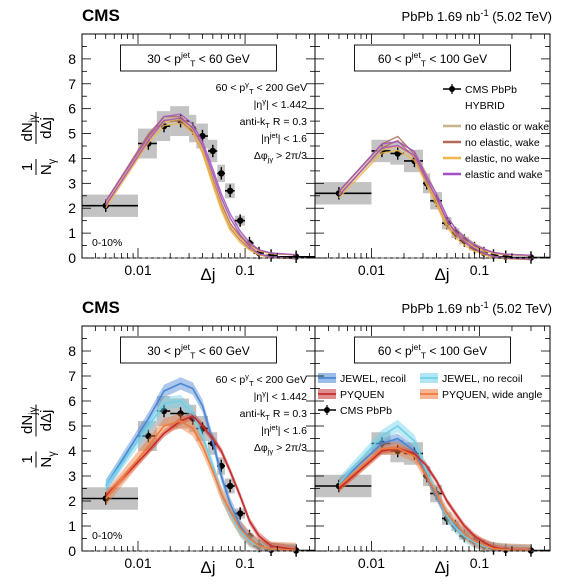 The height and width of the screenshot is (584, 580). What do you see at coordinates (201, 482) in the screenshot?
I see `model-band` at bounding box center [201, 482].